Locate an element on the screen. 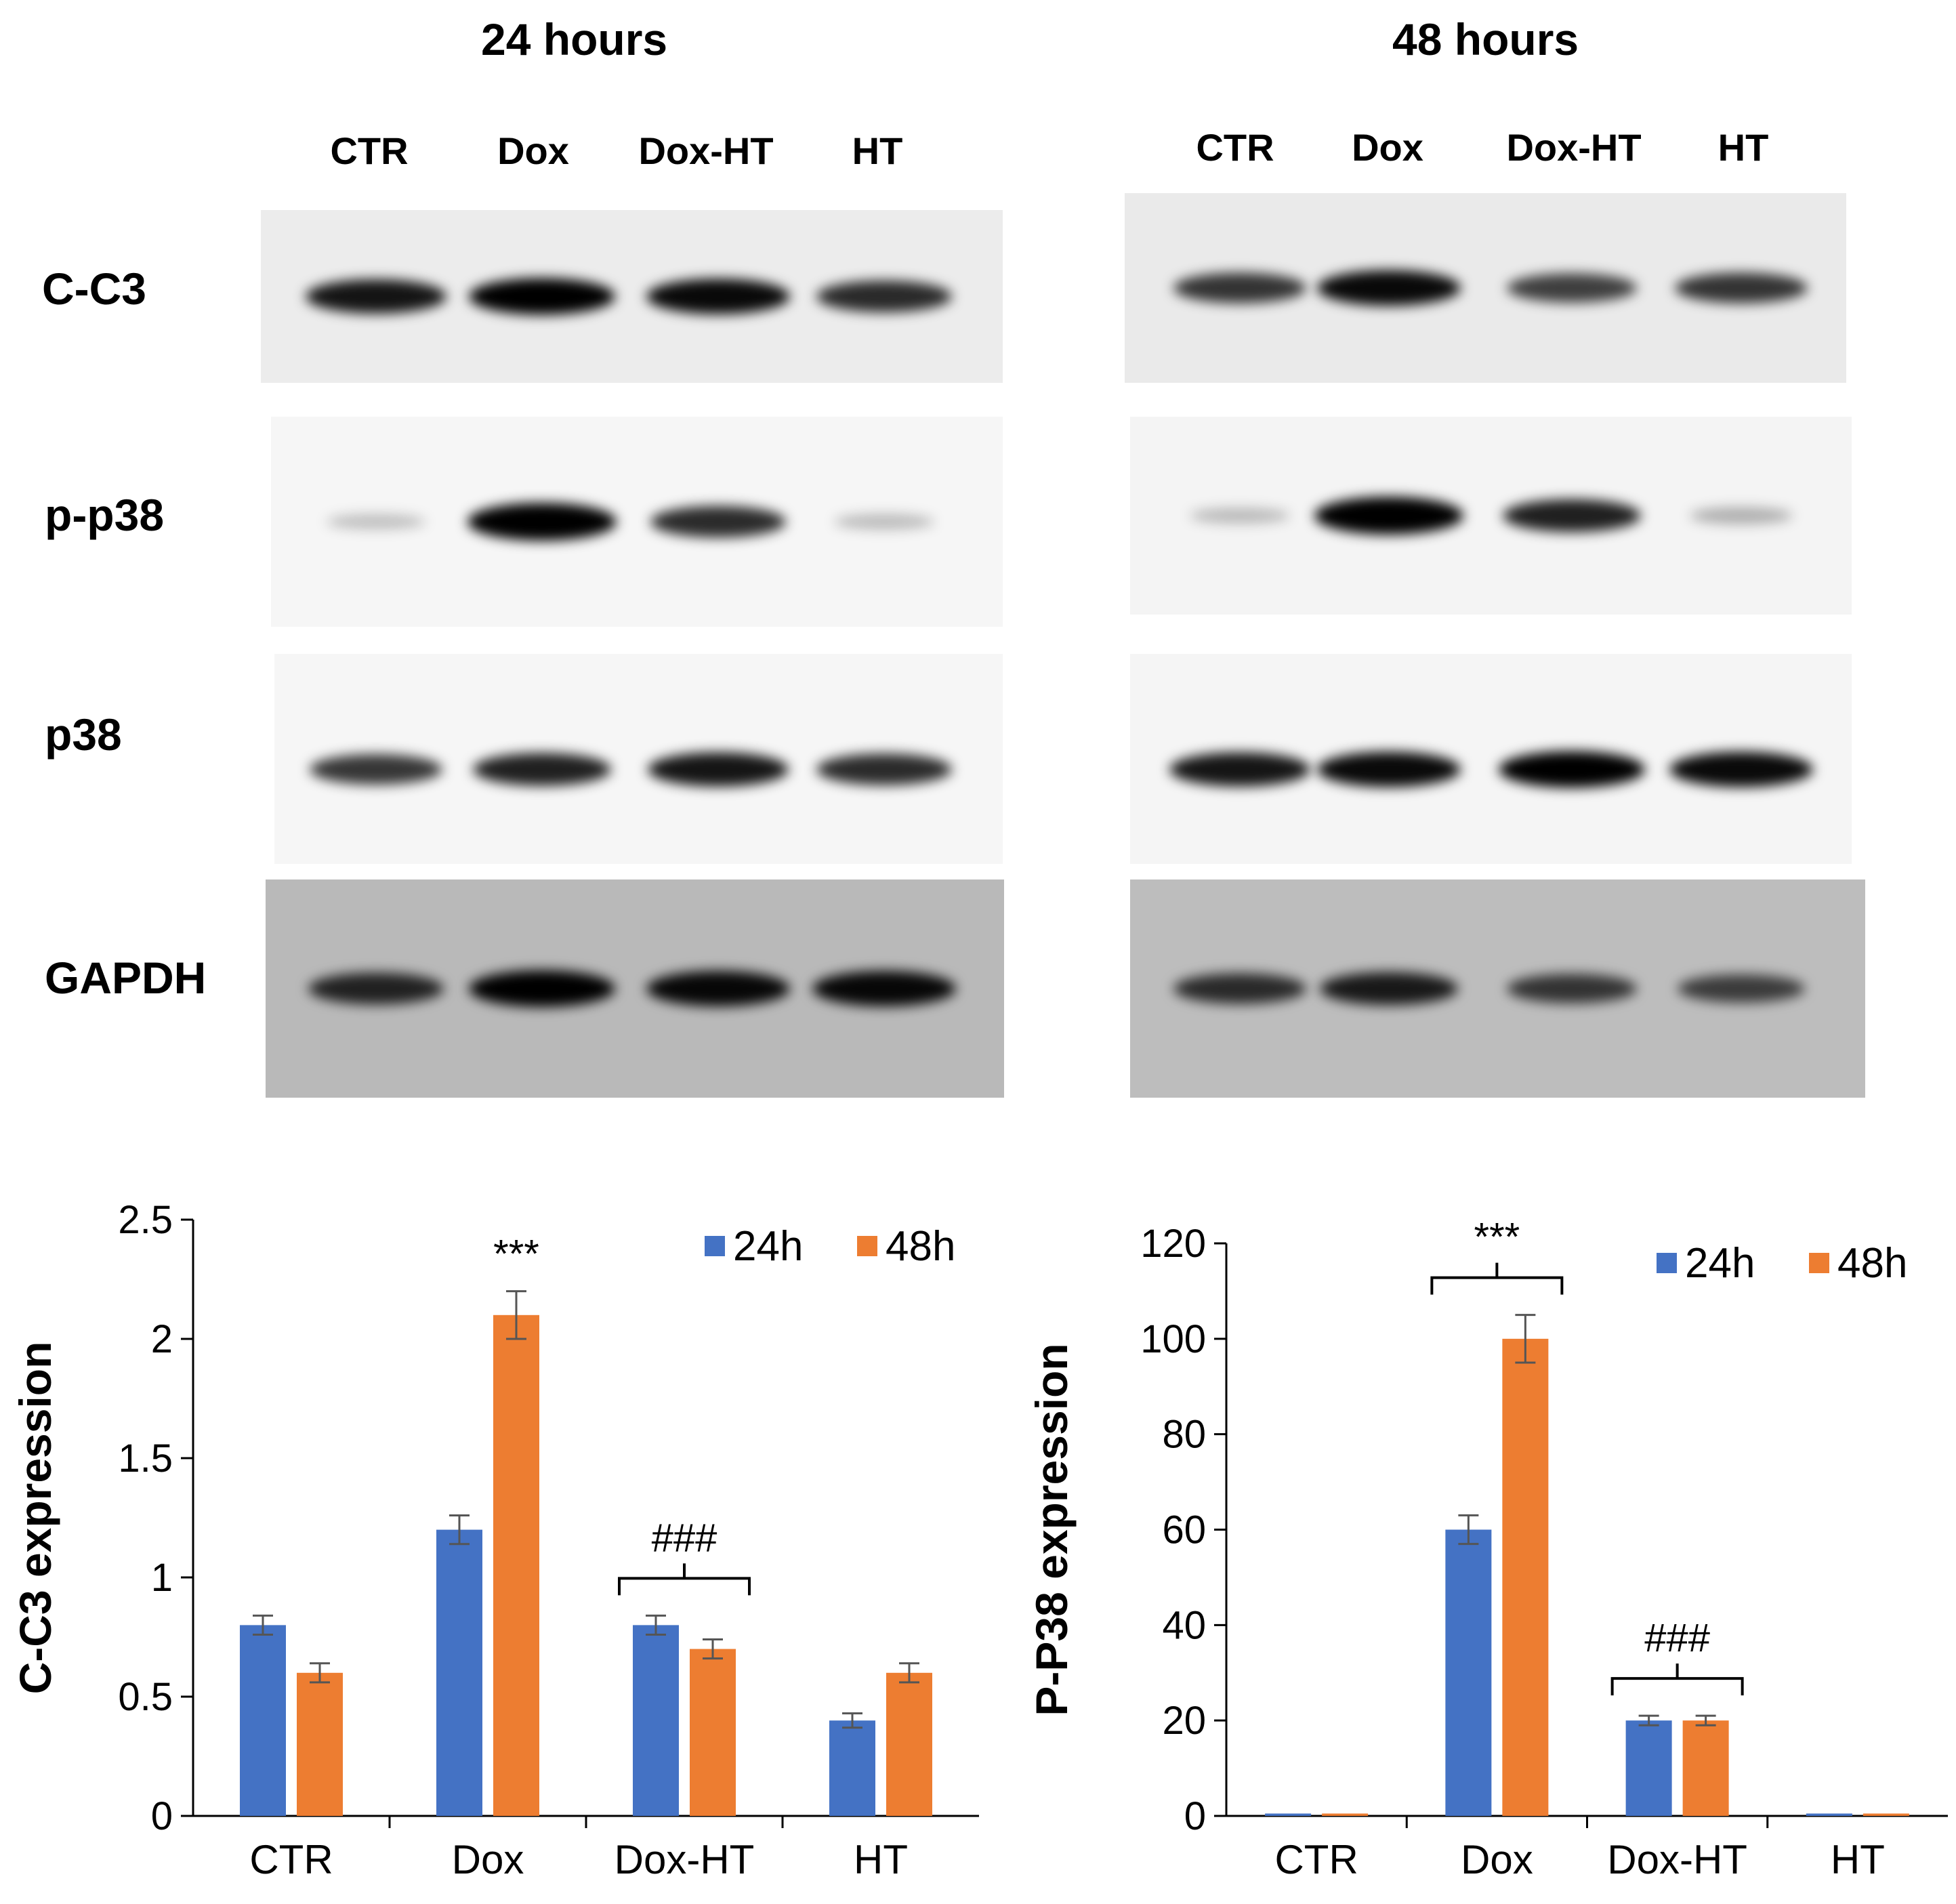  lane-label-48h-dox: Dox is located at coordinates (1387, 148).